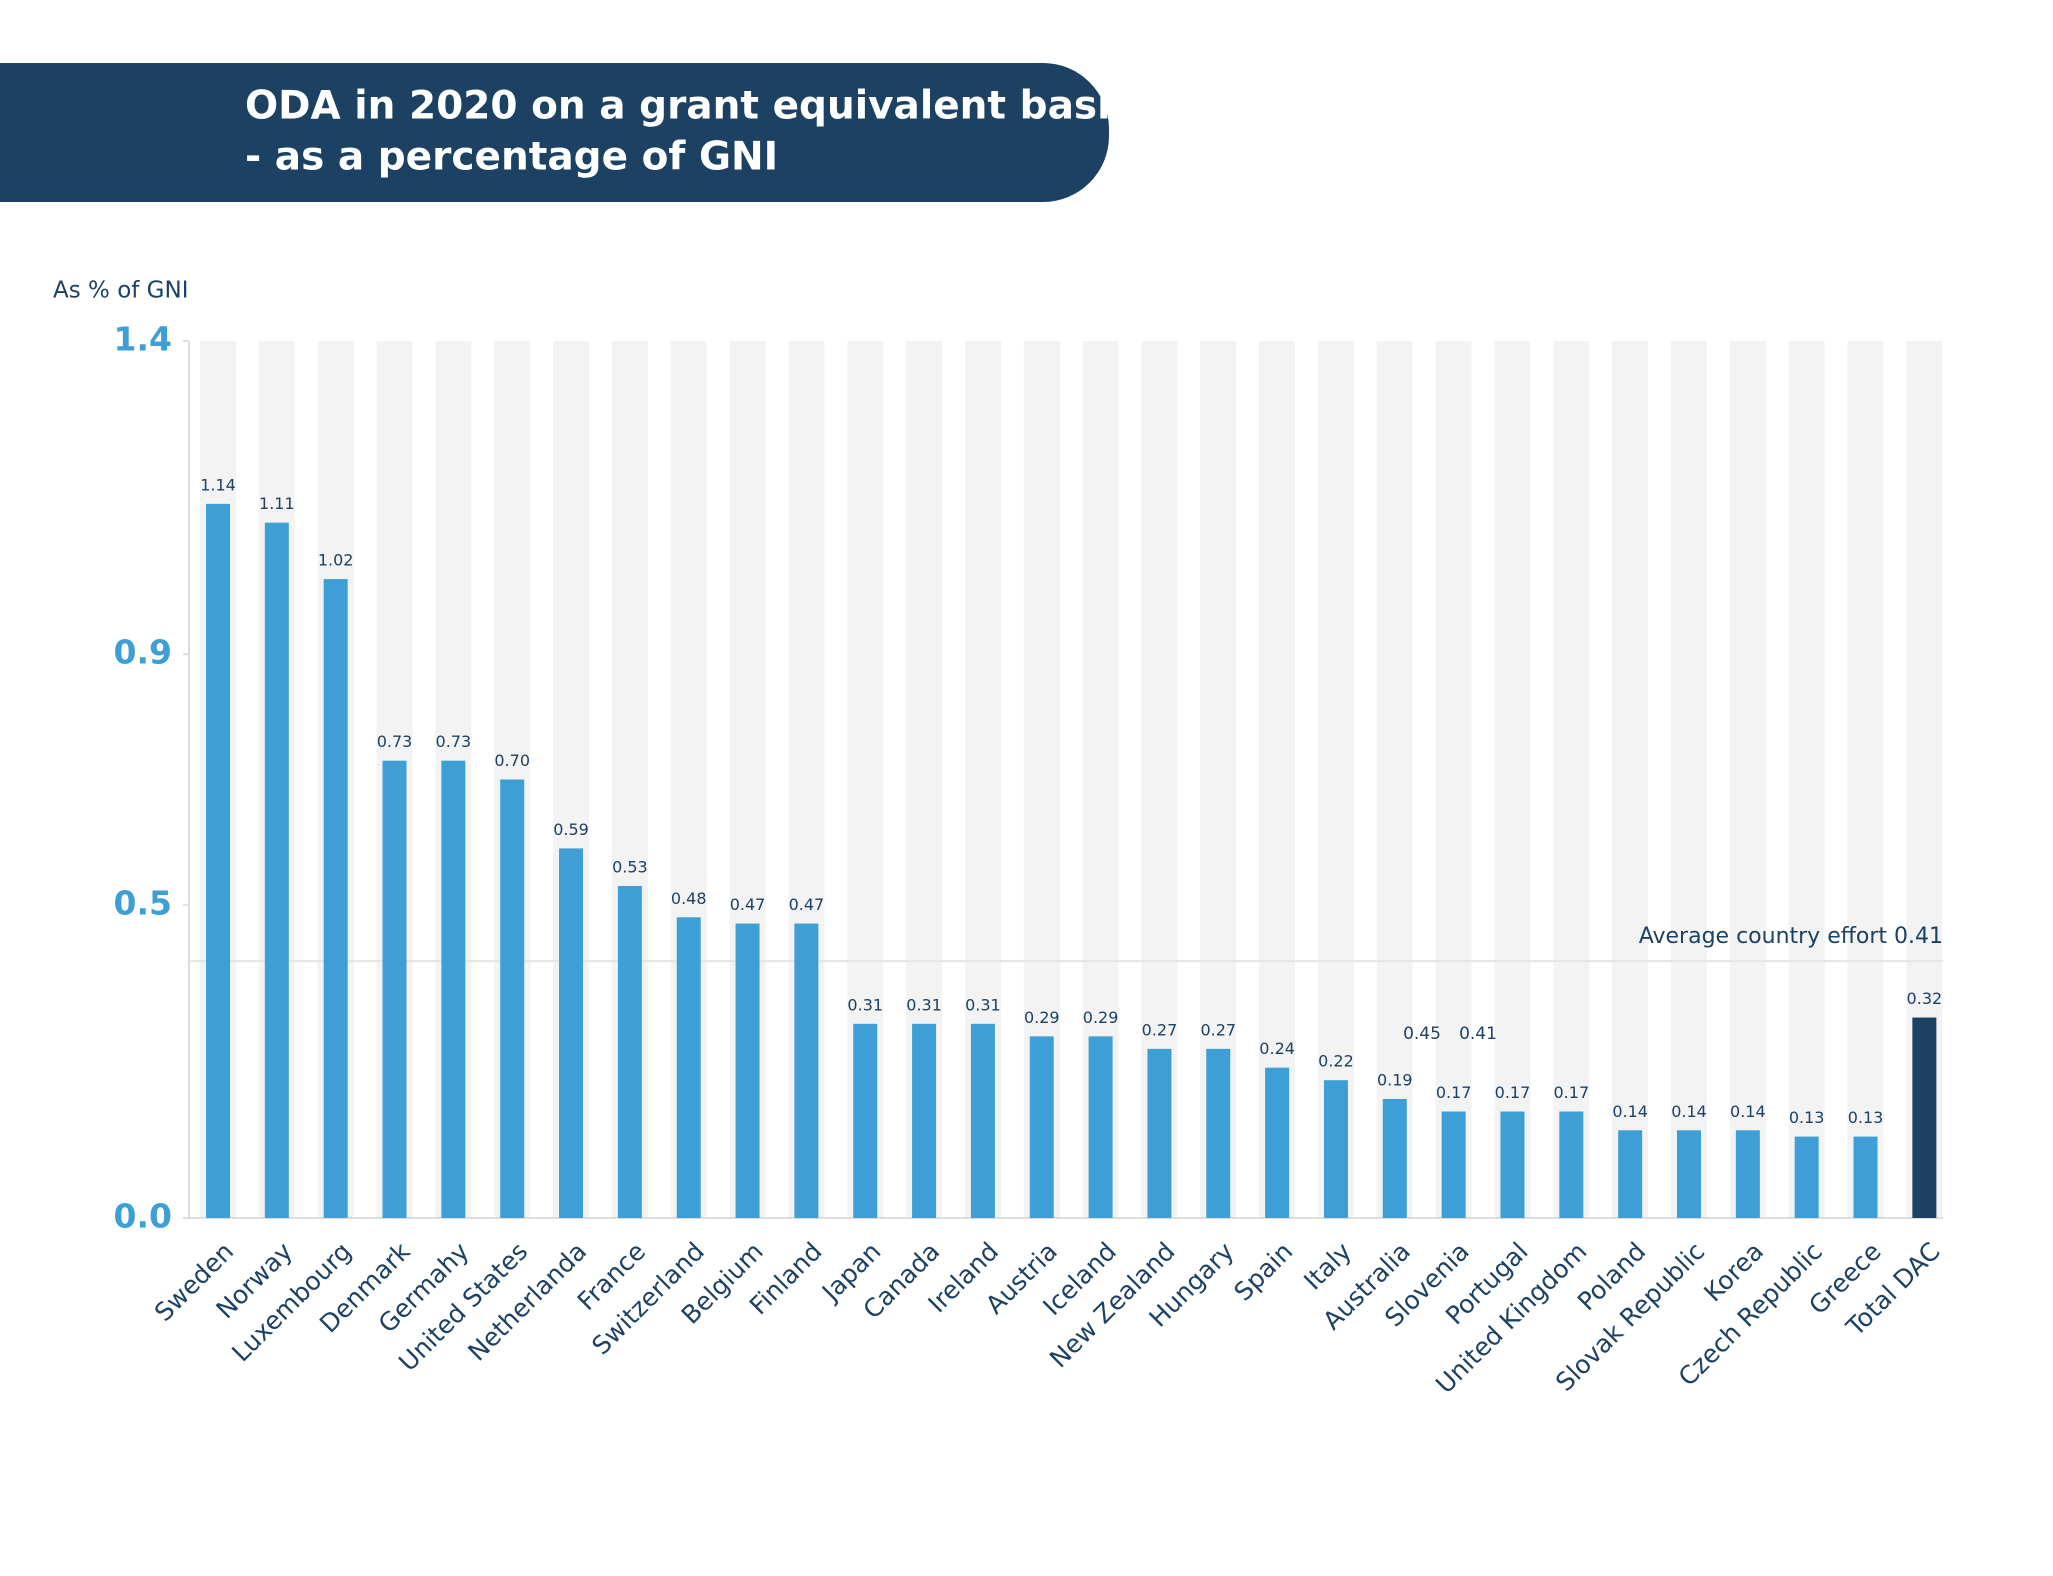  I want to click on value-label: 0.22, so click(1336, 1061).